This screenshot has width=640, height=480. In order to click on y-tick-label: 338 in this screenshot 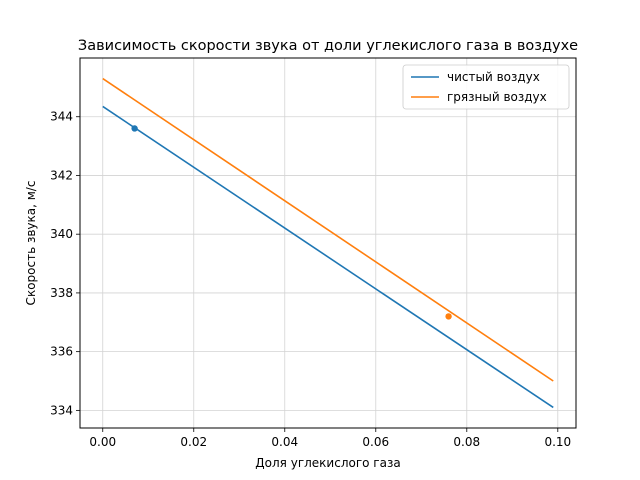, I will do `click(61, 293)`.